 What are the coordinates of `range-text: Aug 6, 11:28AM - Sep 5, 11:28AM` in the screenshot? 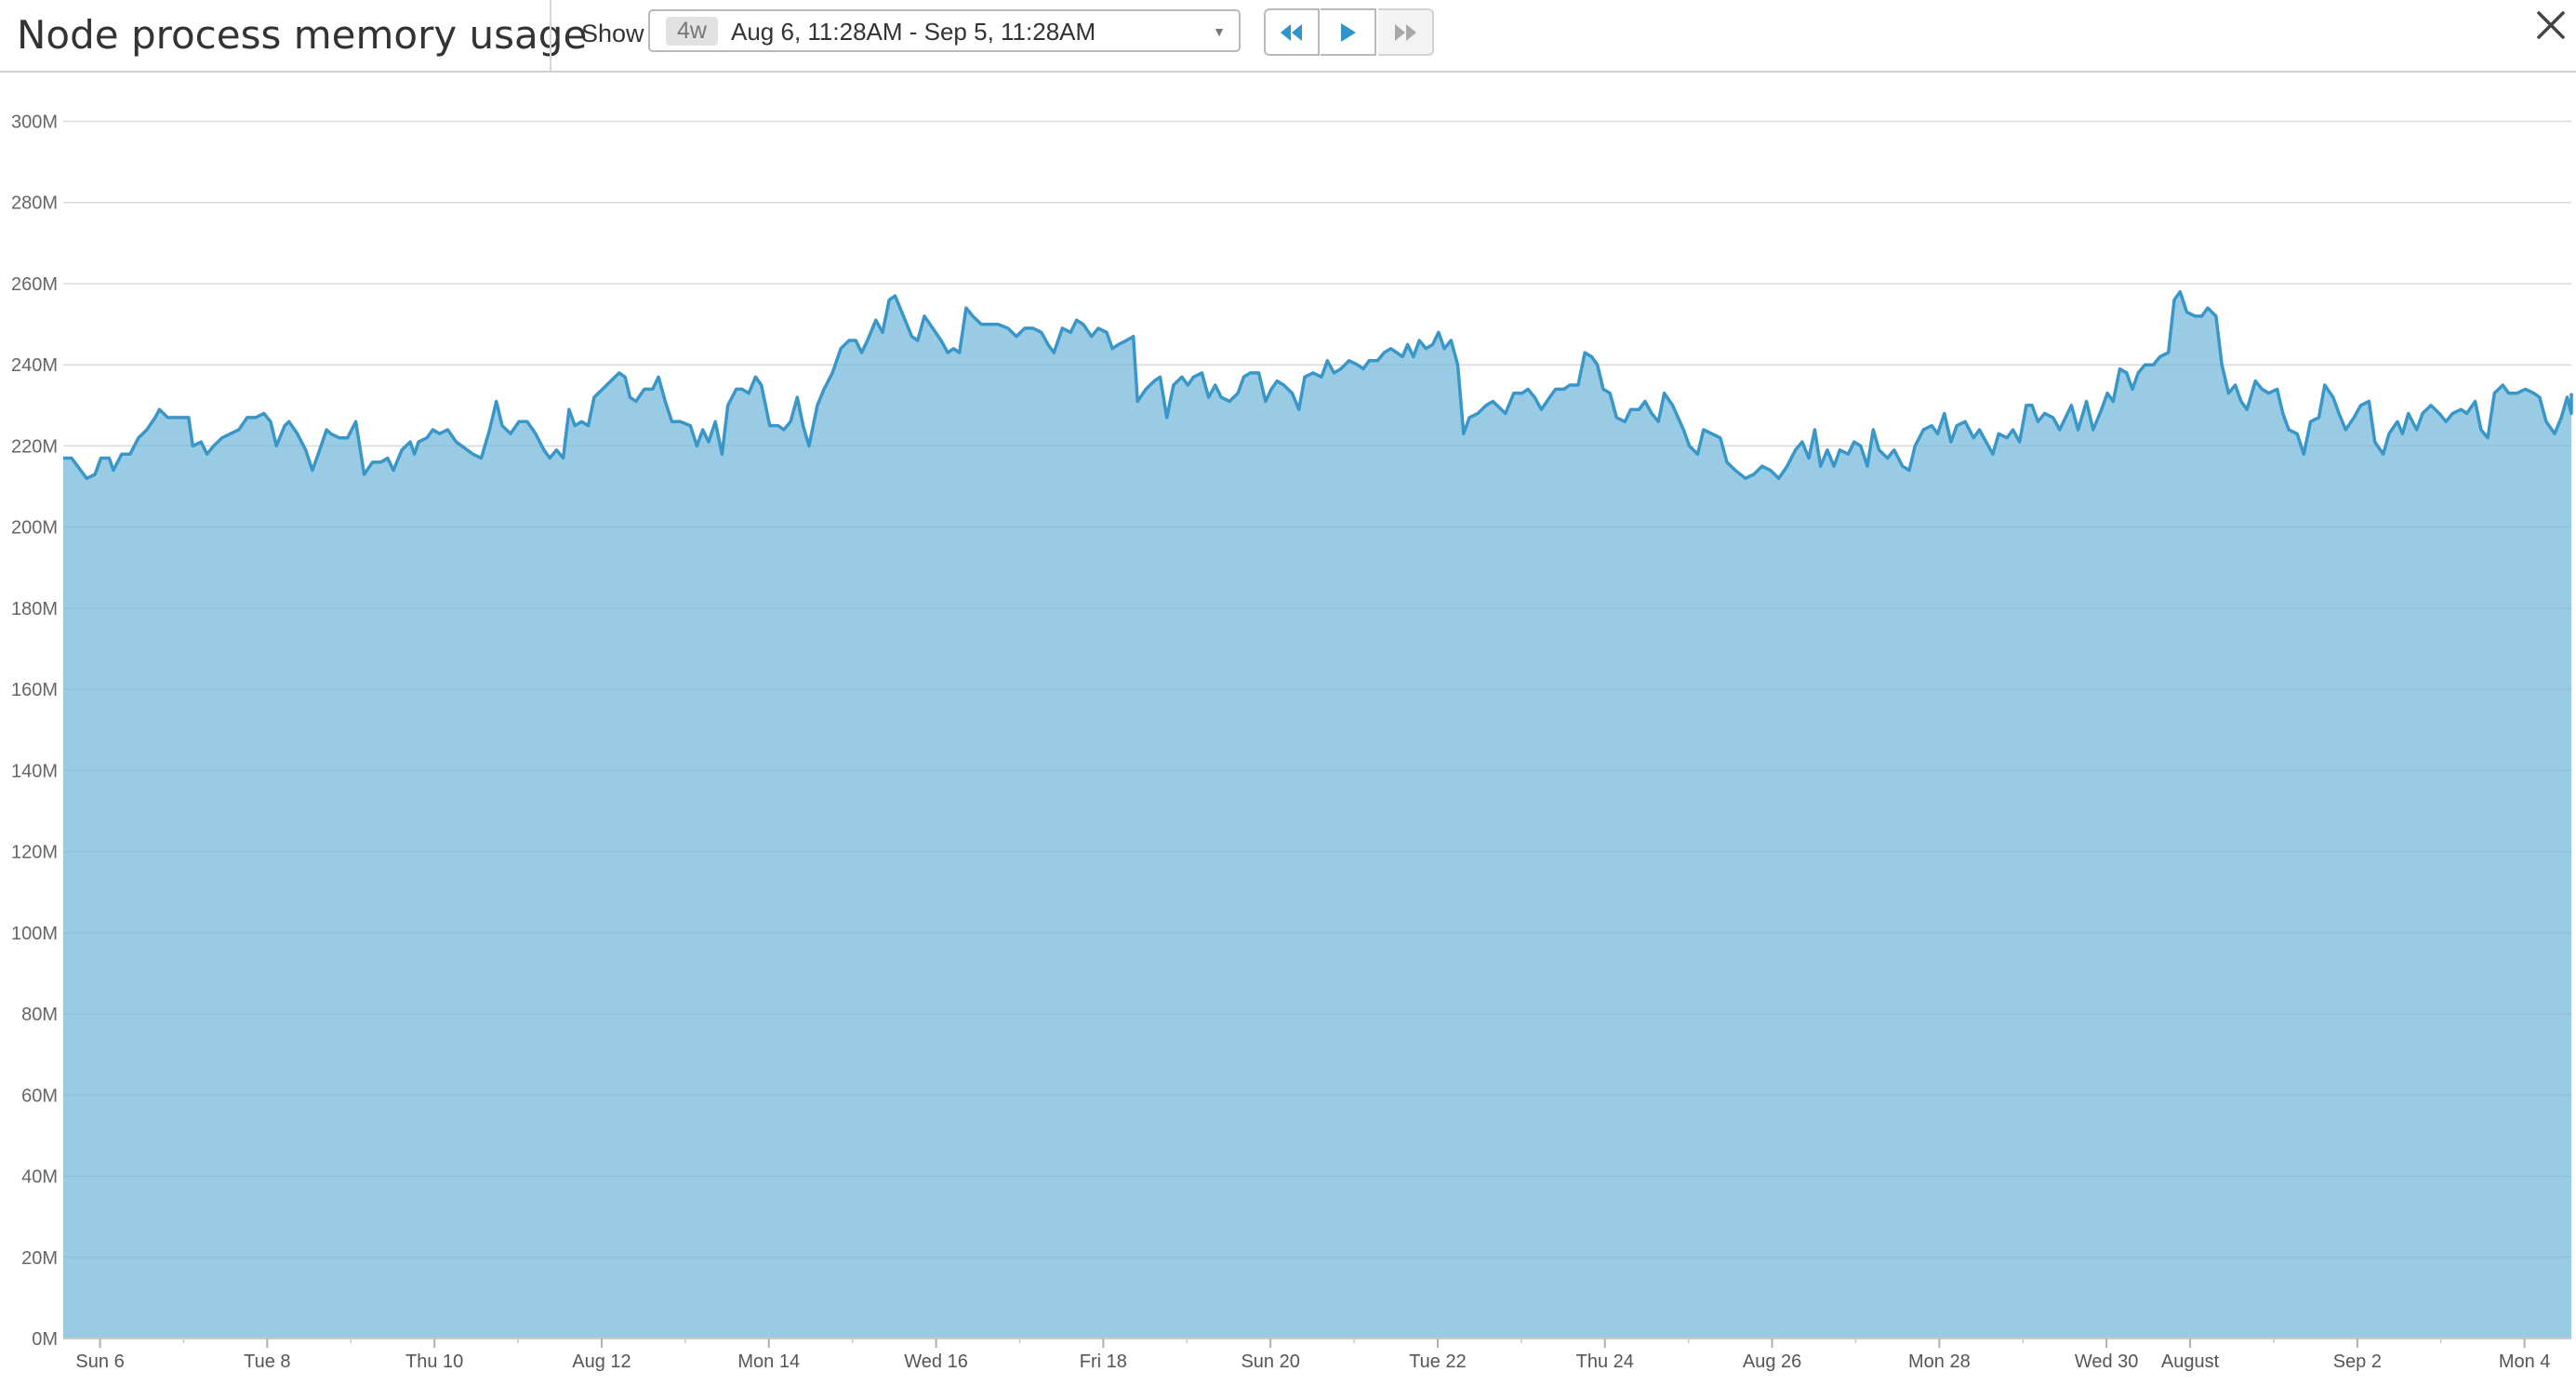 It's located at (913, 32).